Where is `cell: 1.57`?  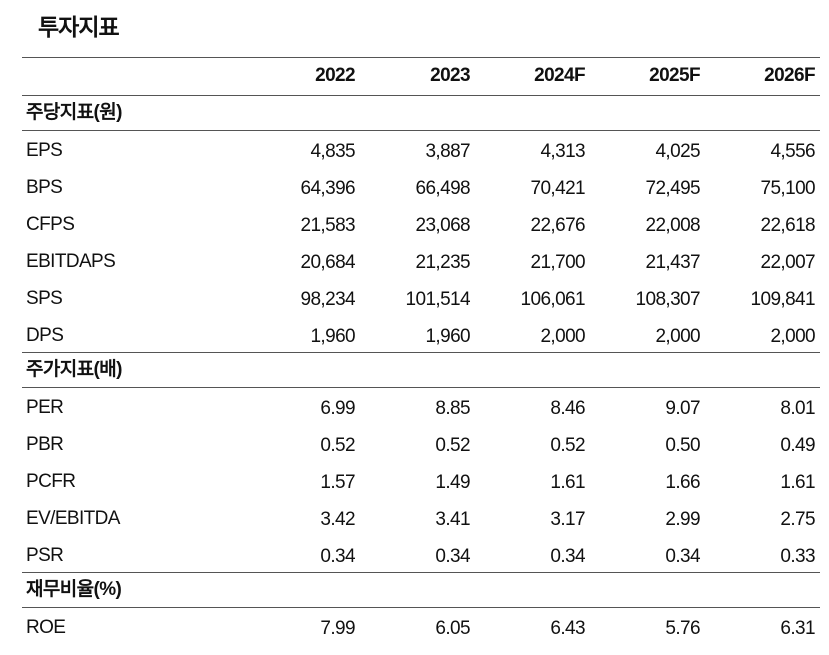
cell: 1.57 is located at coordinates (337, 482).